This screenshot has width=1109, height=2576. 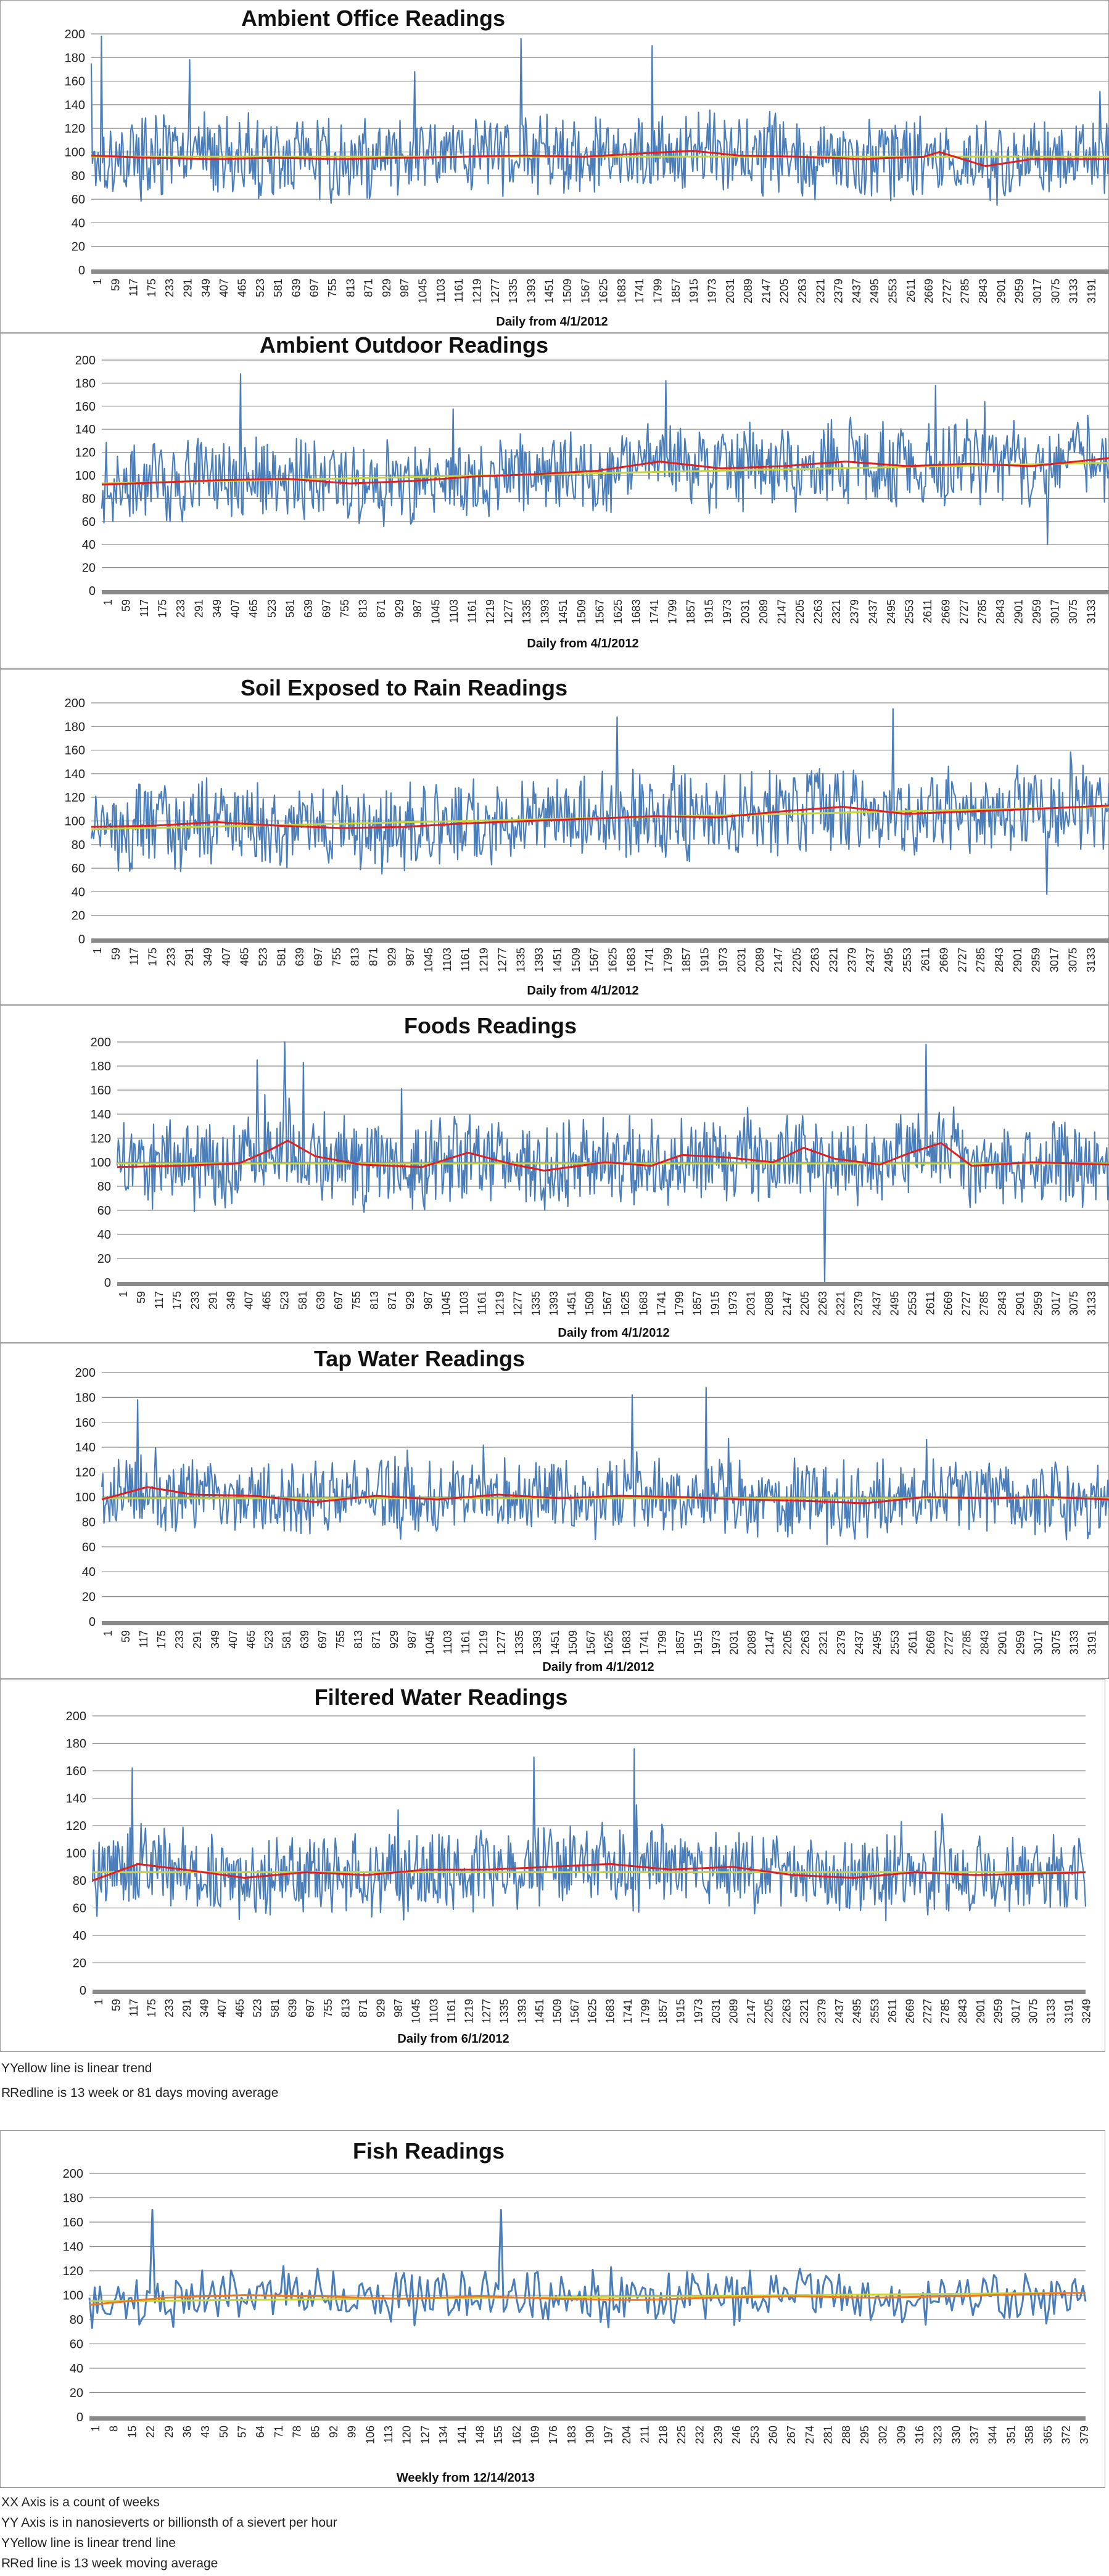 I want to click on x-tick-label: 755, so click(x=340, y=1640).